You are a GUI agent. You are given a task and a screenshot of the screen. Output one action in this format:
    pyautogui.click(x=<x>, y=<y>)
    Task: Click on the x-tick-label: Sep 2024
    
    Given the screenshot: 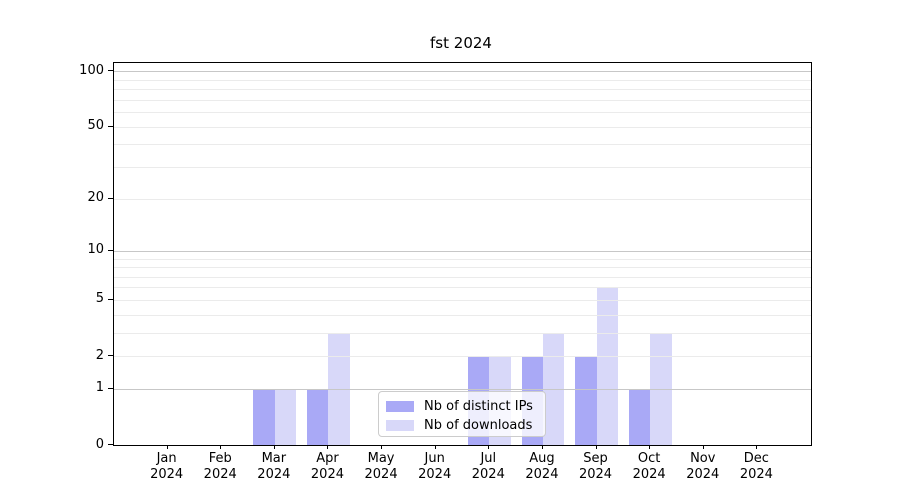 What is the action you would take?
    pyautogui.click(x=596, y=466)
    